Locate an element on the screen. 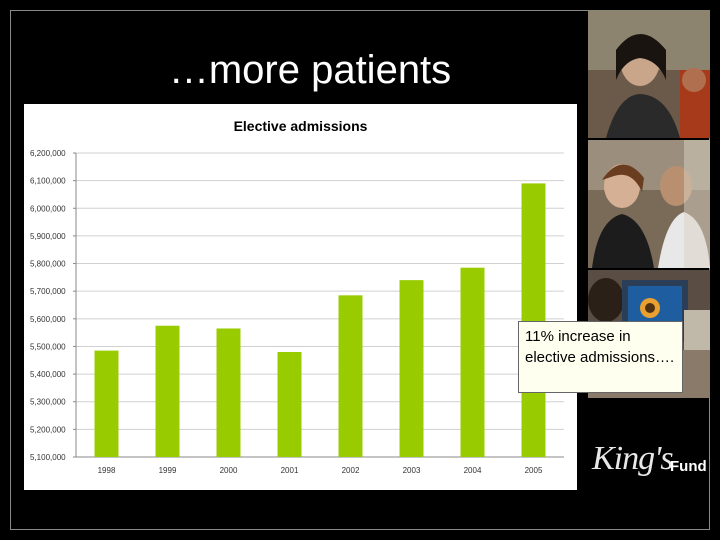 The height and width of the screenshot is (540, 720). y-tick-label: 5,400,000 is located at coordinates (48, 374).